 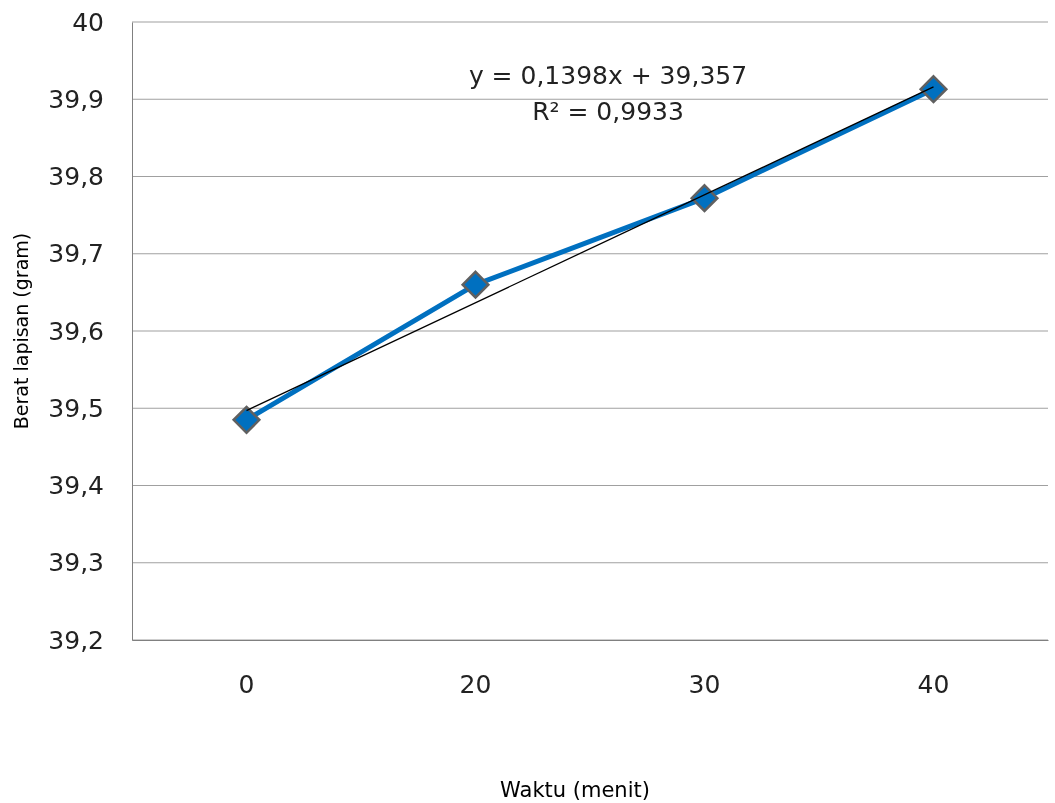 I want to click on x-tick-label: 0, so click(x=246, y=684).